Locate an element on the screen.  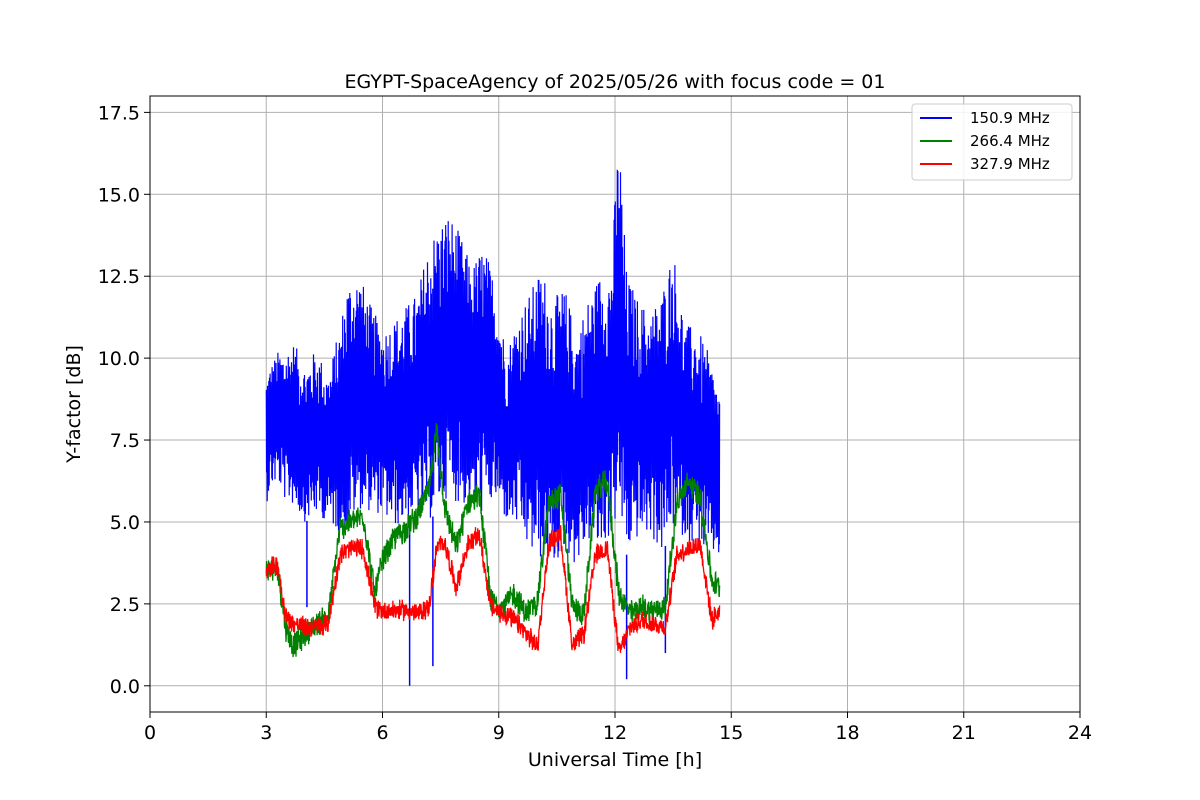
x-tick-label: 15 is located at coordinates (731, 733).